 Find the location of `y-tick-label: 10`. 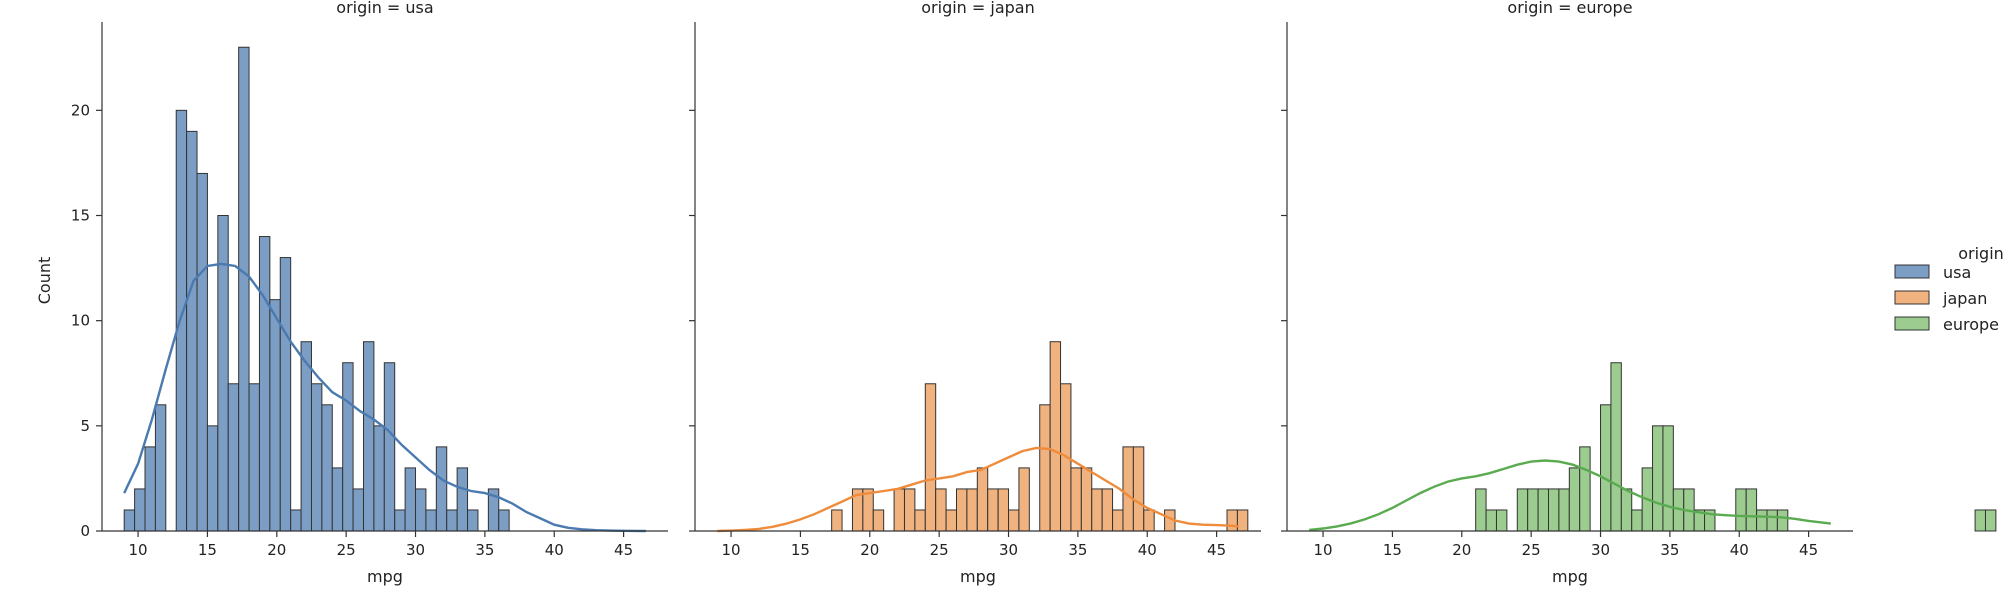

y-tick-label: 10 is located at coordinates (80, 321).